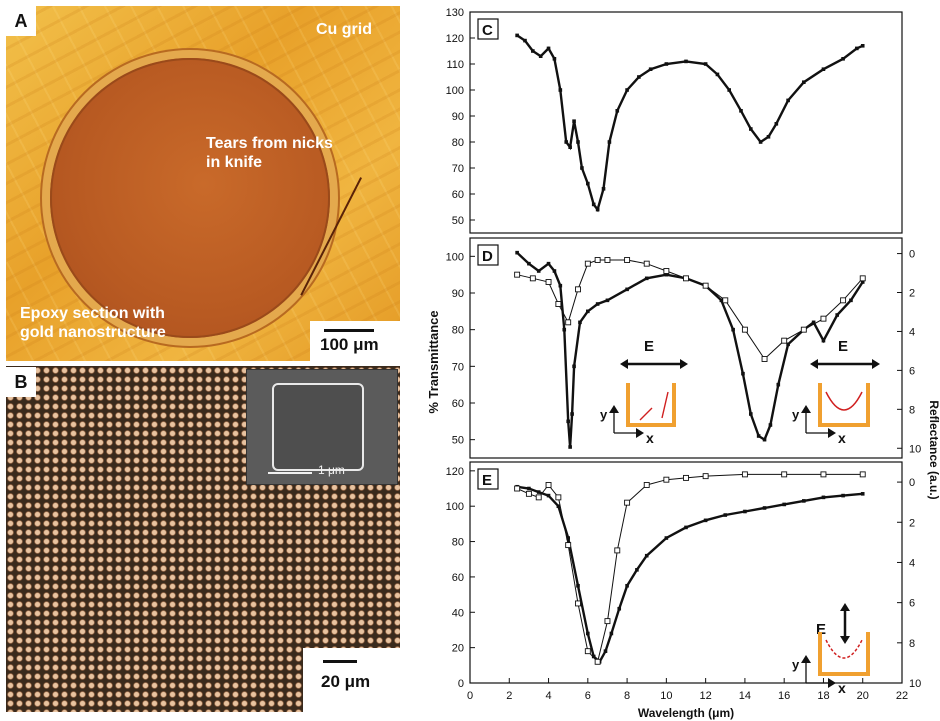  What do you see at coordinates (843, 346) in the screenshot?
I see `e-field-label-d2: E` at bounding box center [843, 346].